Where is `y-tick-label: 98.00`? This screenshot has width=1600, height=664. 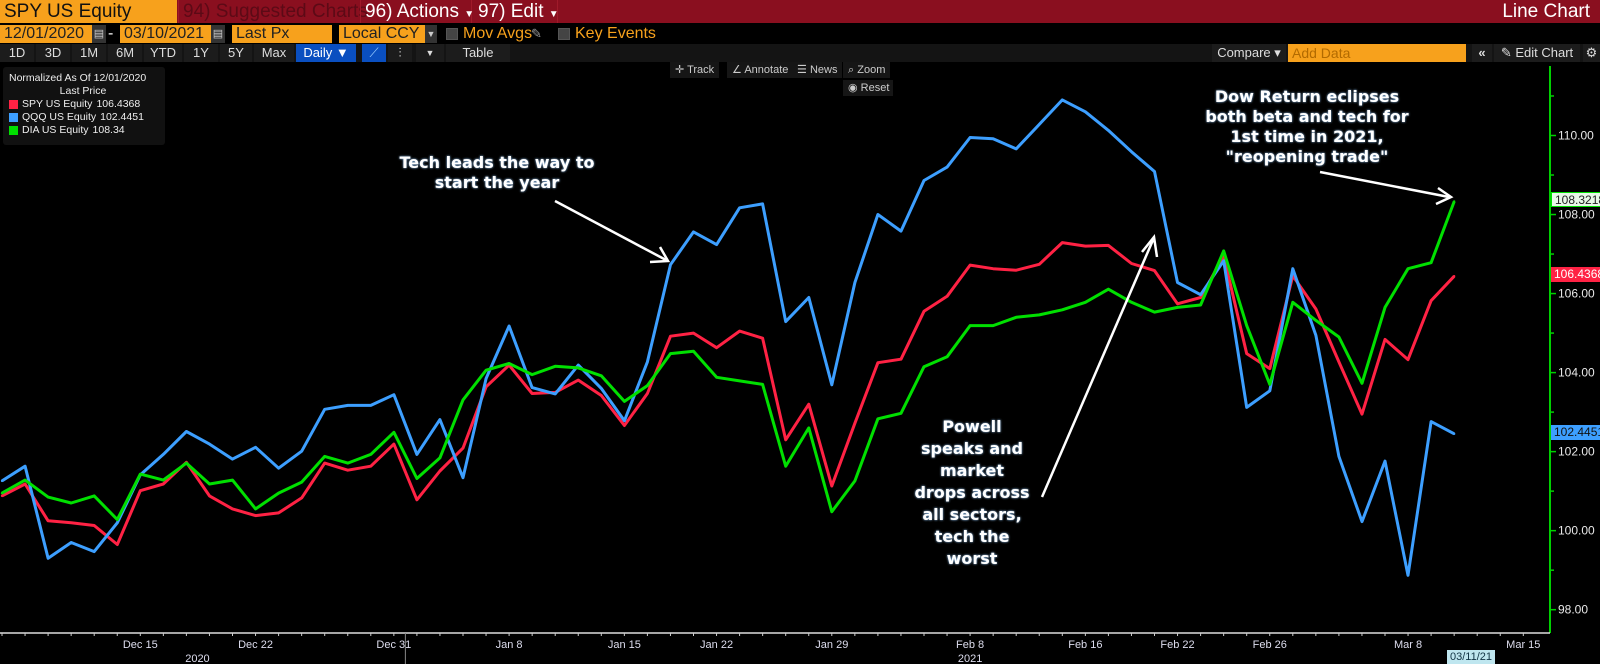
y-tick-label: 98.00 is located at coordinates (1573, 610).